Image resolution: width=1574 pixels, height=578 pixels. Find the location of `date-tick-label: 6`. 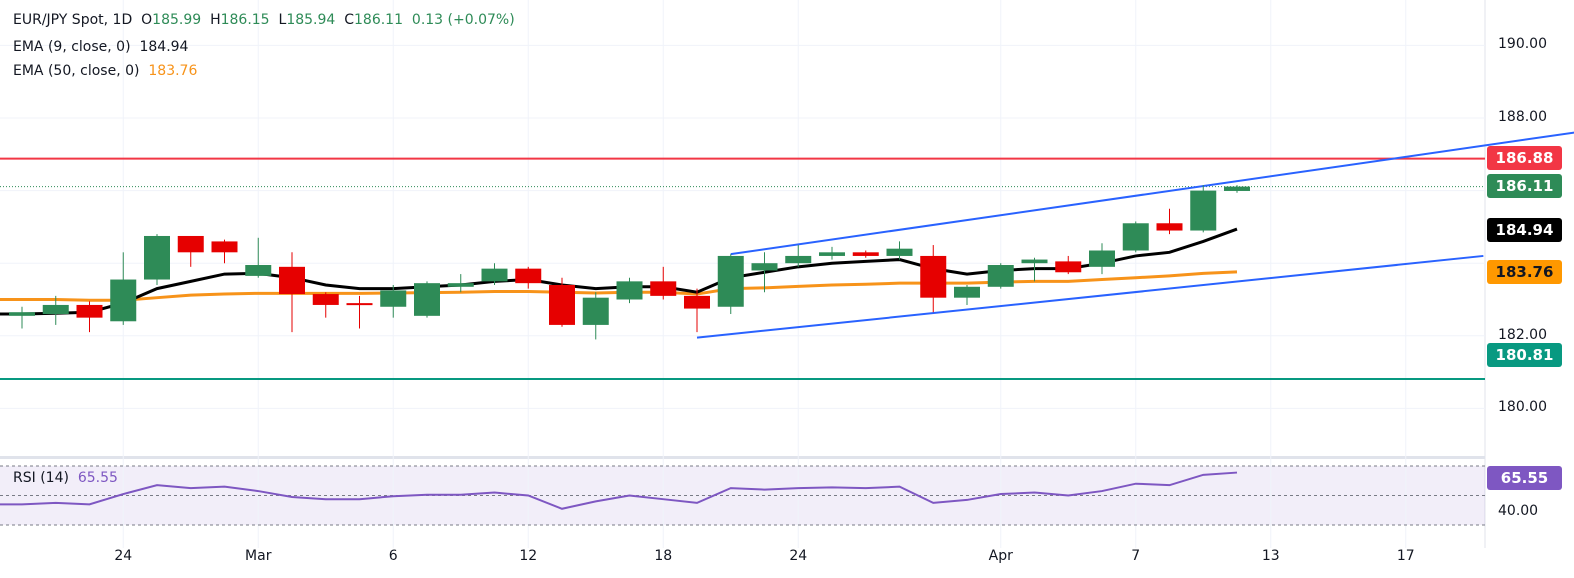

date-tick-label: 6 is located at coordinates (393, 556).